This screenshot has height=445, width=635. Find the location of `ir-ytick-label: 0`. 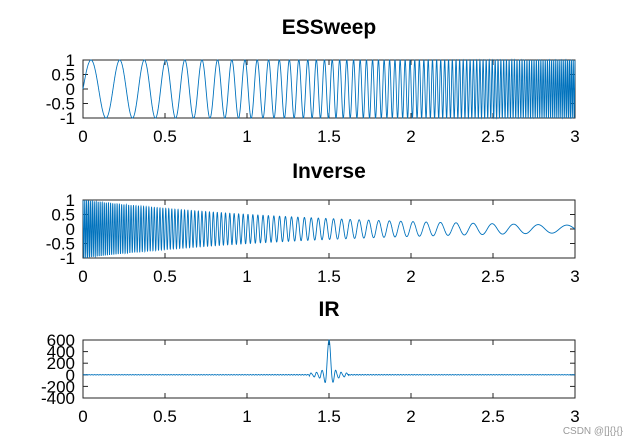

ir-ytick-label: 0 is located at coordinates (70, 375).